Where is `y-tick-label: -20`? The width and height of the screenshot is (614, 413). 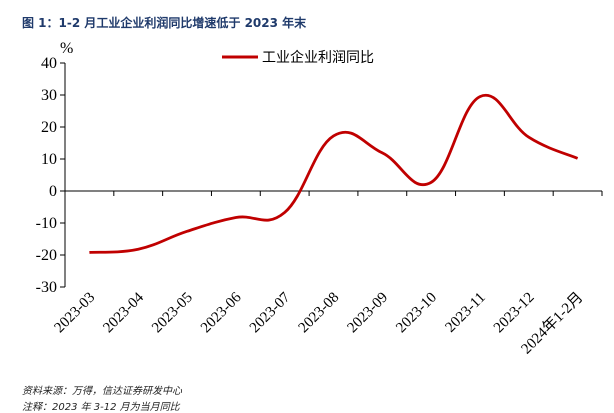
y-tick-label: -20 is located at coordinates (46, 255).